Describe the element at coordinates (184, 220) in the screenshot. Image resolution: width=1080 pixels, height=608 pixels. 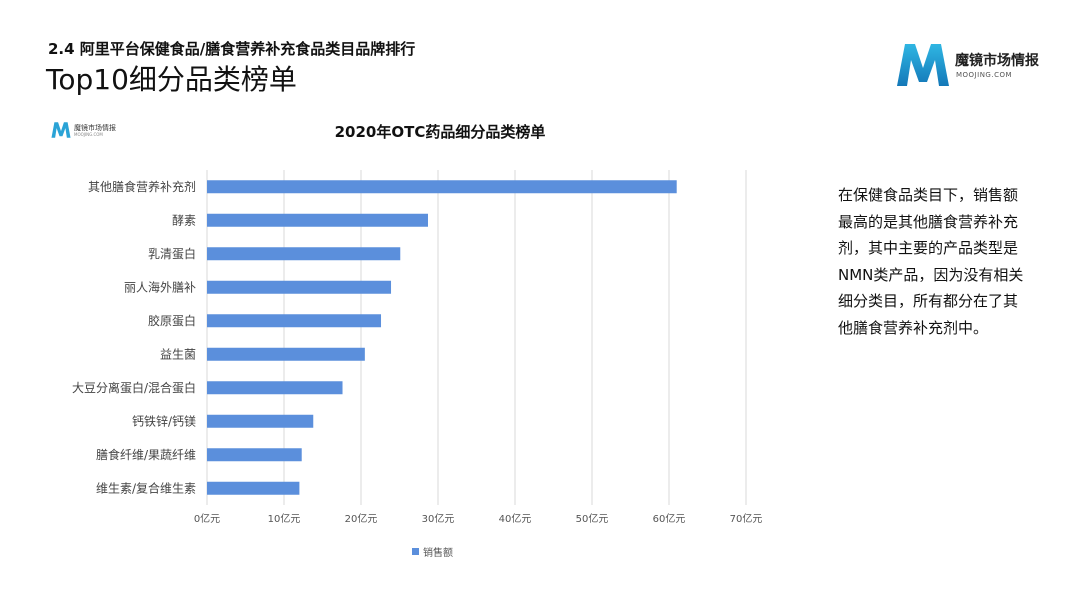
I see `category-label: 酵素` at that location.